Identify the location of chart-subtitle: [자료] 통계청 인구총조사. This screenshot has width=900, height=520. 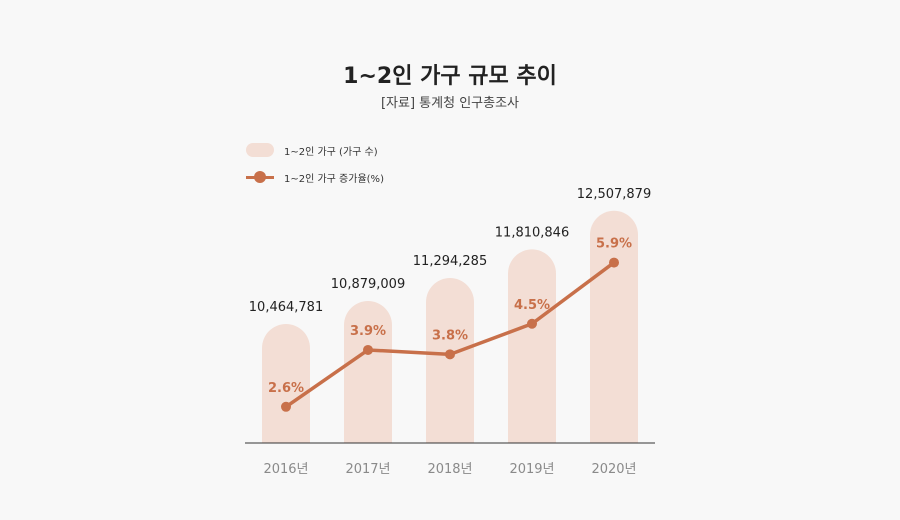
(449, 103).